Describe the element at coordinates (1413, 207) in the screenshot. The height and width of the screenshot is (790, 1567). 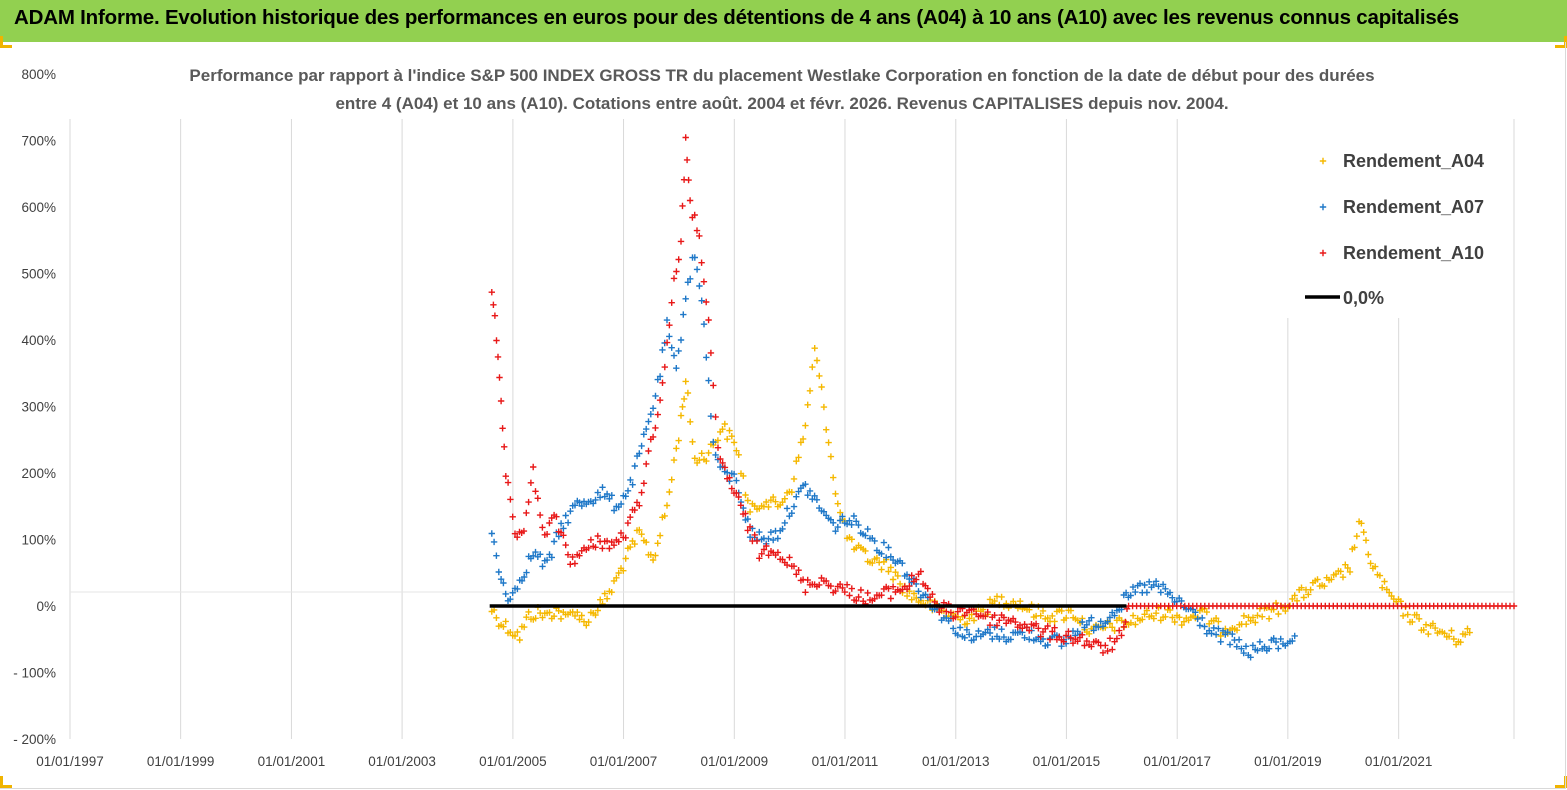
I see `legend-label-a07: Rendement_A07` at that location.